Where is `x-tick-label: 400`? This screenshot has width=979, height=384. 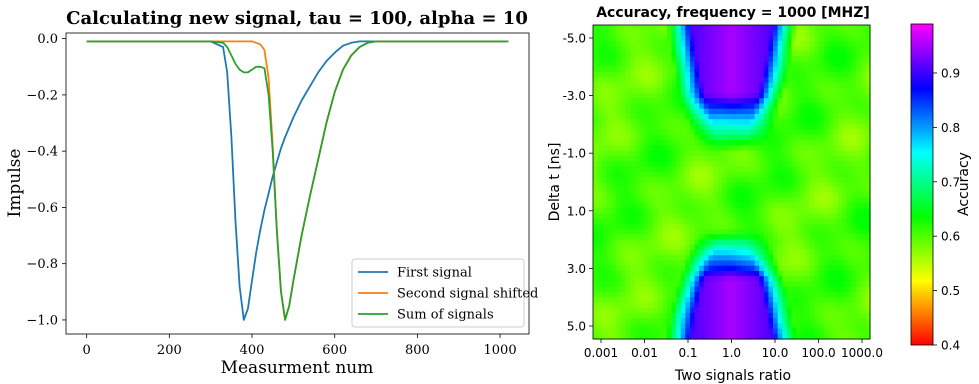
x-tick-label: 400 is located at coordinates (252, 350).